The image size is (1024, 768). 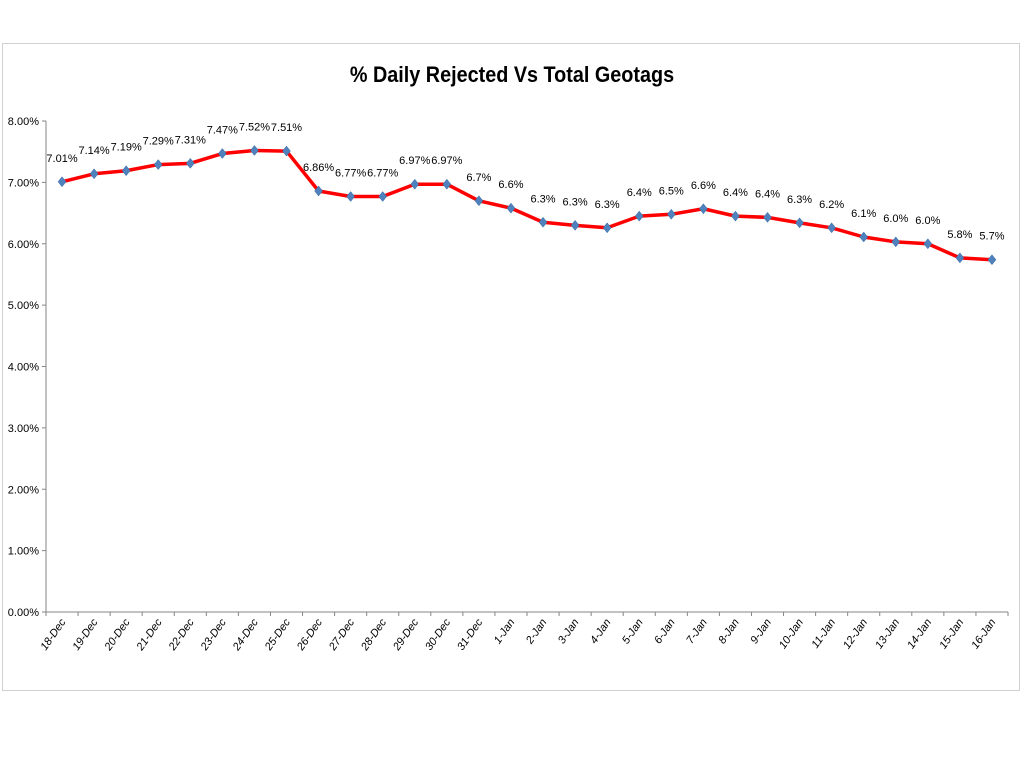 What do you see at coordinates (983, 634) in the screenshot?
I see `x-tick-label: 16-Jan` at bounding box center [983, 634].